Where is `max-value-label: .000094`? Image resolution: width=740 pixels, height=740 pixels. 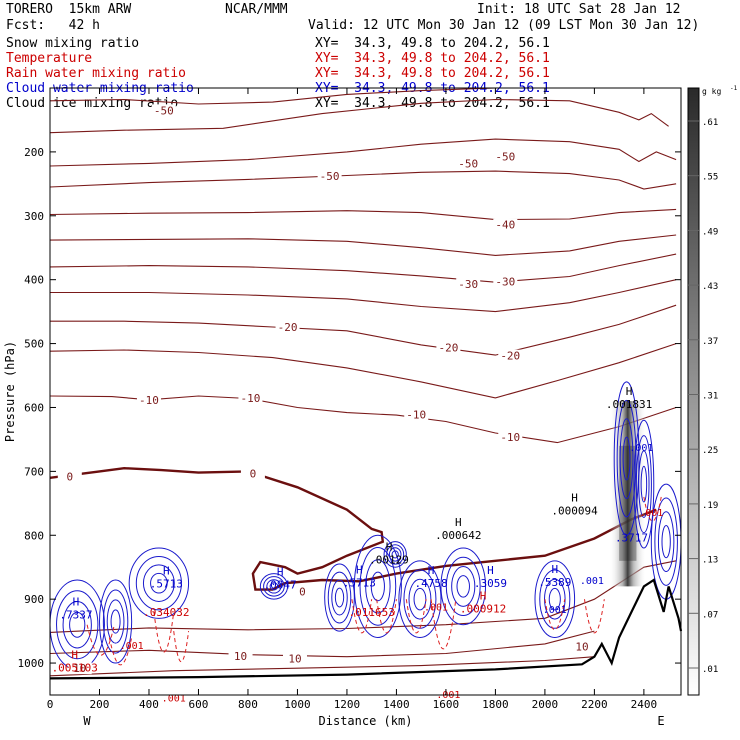
max-value-label: .000094 is located at coordinates (574, 510).